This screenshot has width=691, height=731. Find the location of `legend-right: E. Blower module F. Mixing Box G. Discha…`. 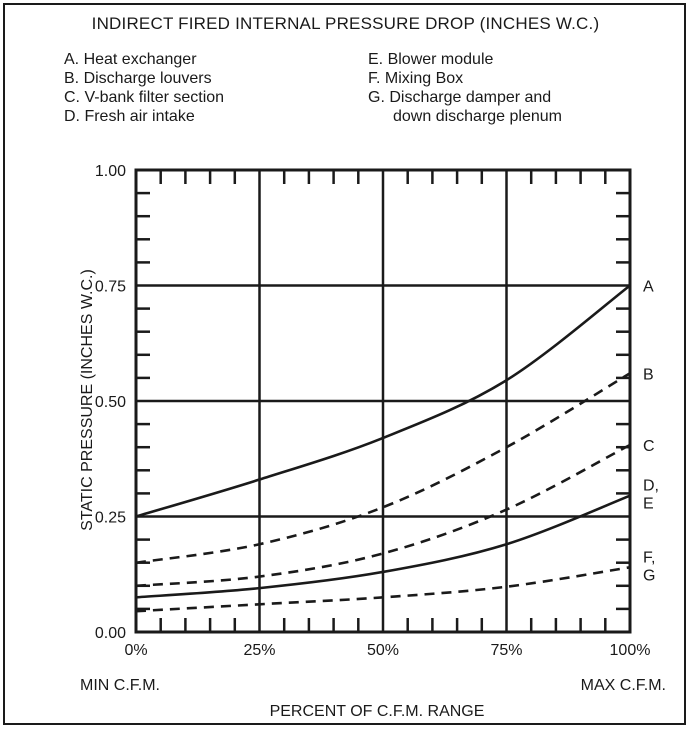

legend-right: E. Blower module F. Mixing Box G. Discha… is located at coordinates (465, 88).